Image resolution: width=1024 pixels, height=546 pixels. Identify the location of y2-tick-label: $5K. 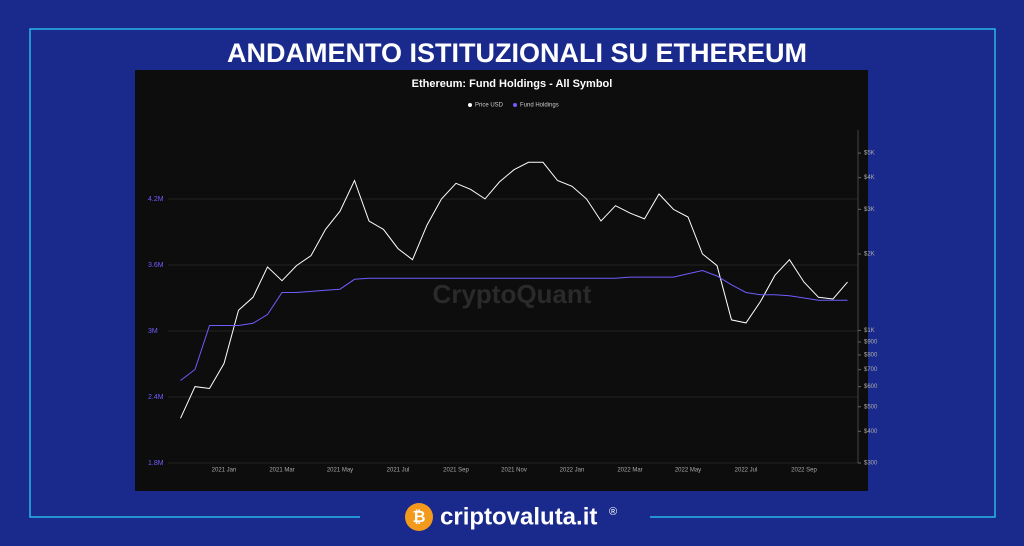
(869, 154).